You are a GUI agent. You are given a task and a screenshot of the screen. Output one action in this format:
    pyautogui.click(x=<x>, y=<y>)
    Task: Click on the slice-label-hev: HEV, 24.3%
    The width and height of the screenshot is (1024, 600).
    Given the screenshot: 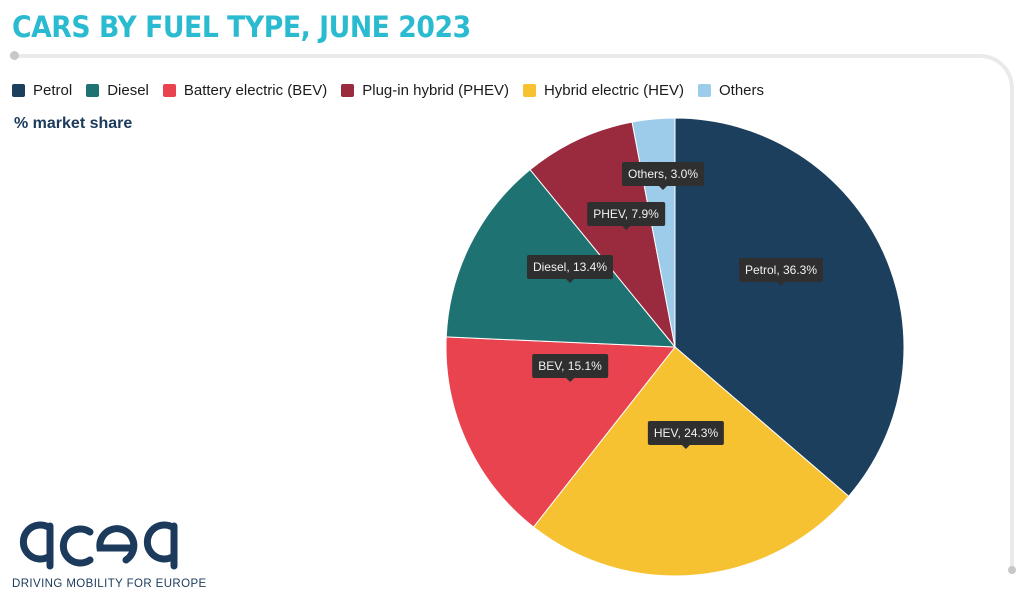 What is the action you would take?
    pyautogui.click(x=686, y=435)
    